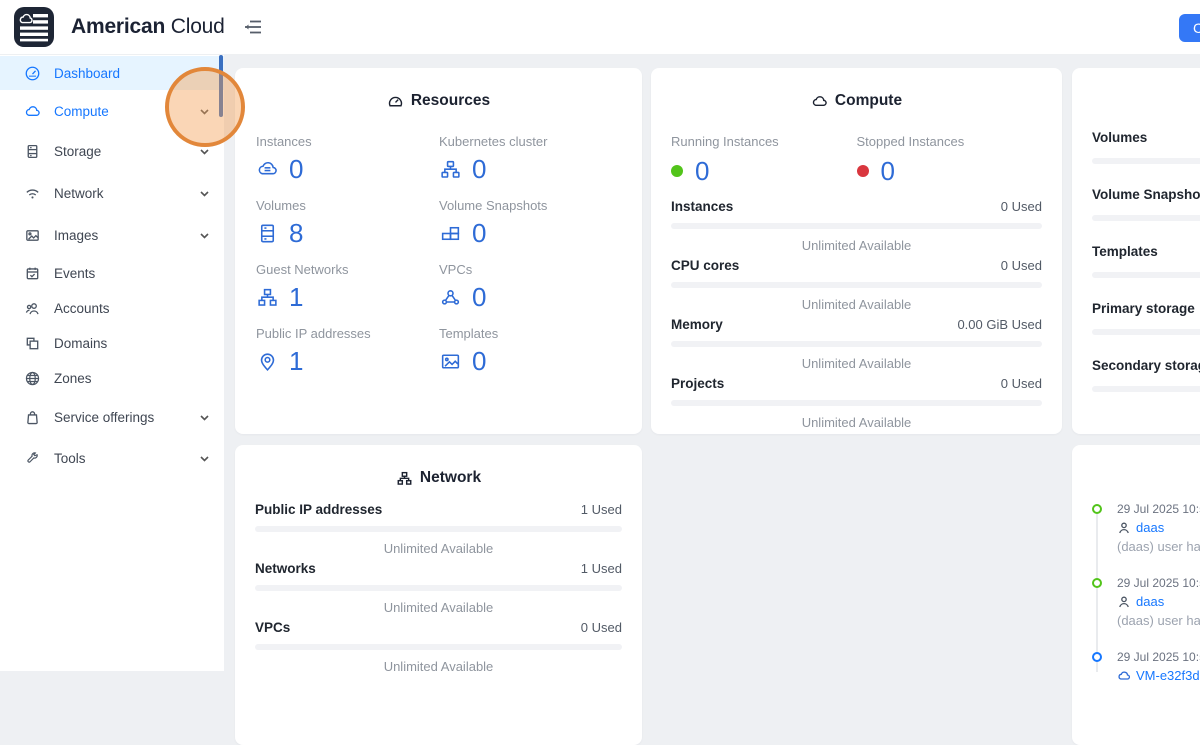  What do you see at coordinates (600, 27) in the screenshot?
I see `top-bar: American Cloud C` at bounding box center [600, 27].